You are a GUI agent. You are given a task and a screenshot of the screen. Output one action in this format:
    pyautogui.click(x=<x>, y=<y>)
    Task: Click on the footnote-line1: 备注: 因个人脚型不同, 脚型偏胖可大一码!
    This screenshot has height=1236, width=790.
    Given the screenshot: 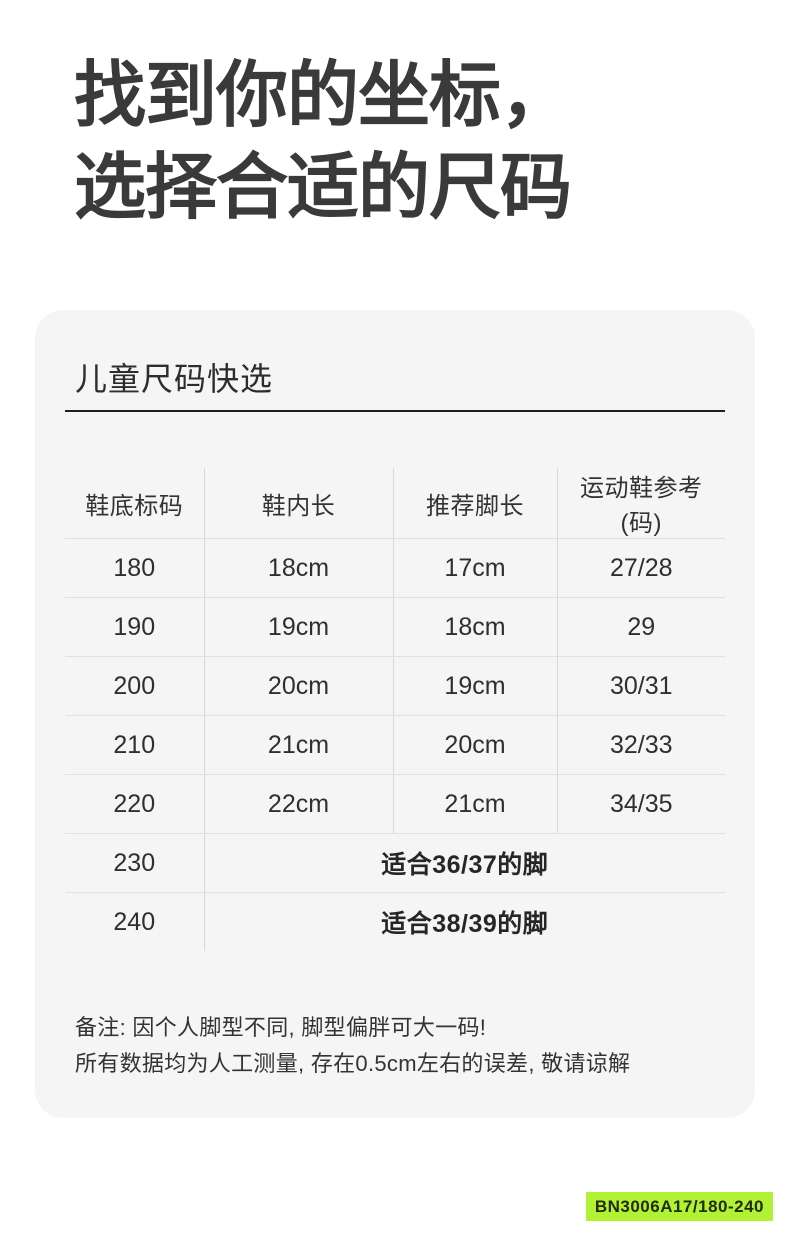 What is the action you would take?
    pyautogui.click(x=281, y=1027)
    